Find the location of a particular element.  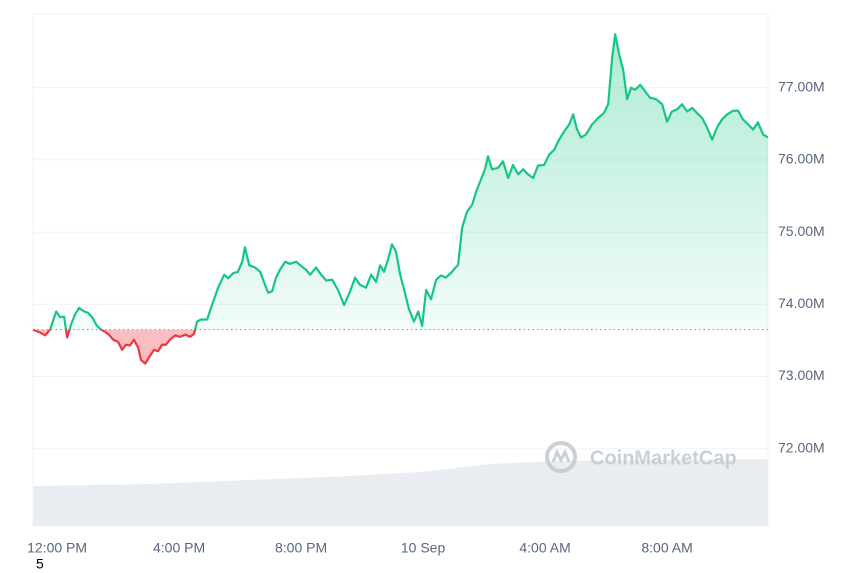

y-tick-label: 72.00M is located at coordinates (801, 447).